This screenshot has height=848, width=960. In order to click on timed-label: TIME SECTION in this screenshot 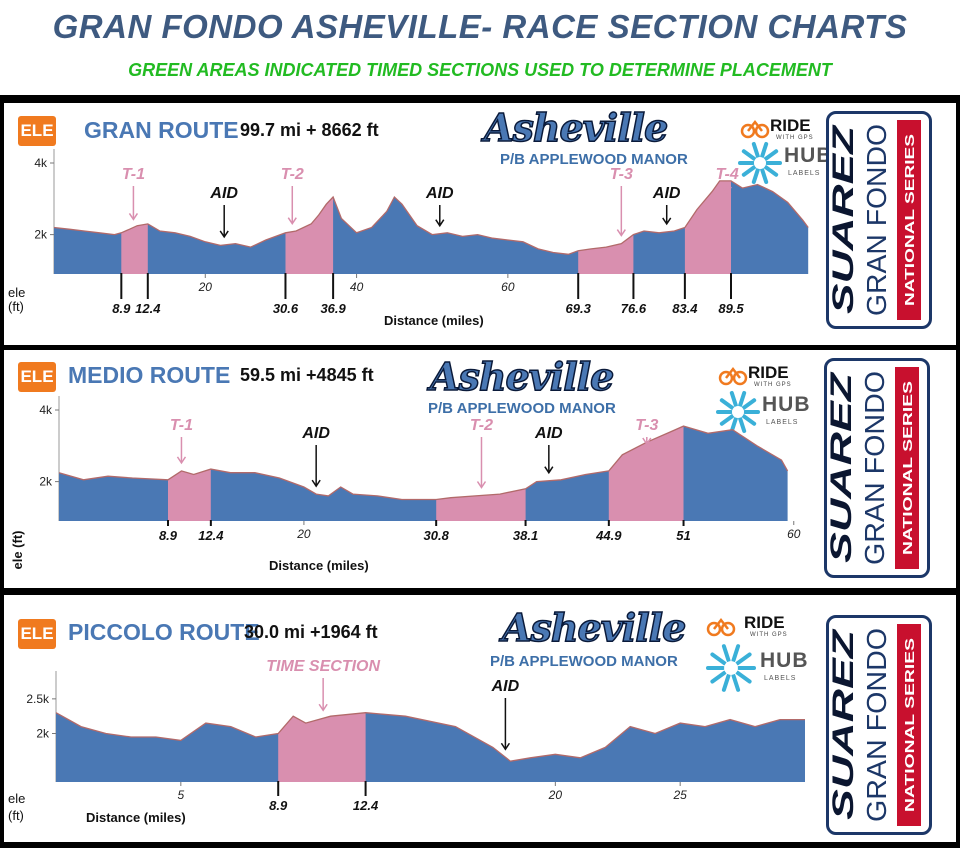, I will do `click(323, 666)`.